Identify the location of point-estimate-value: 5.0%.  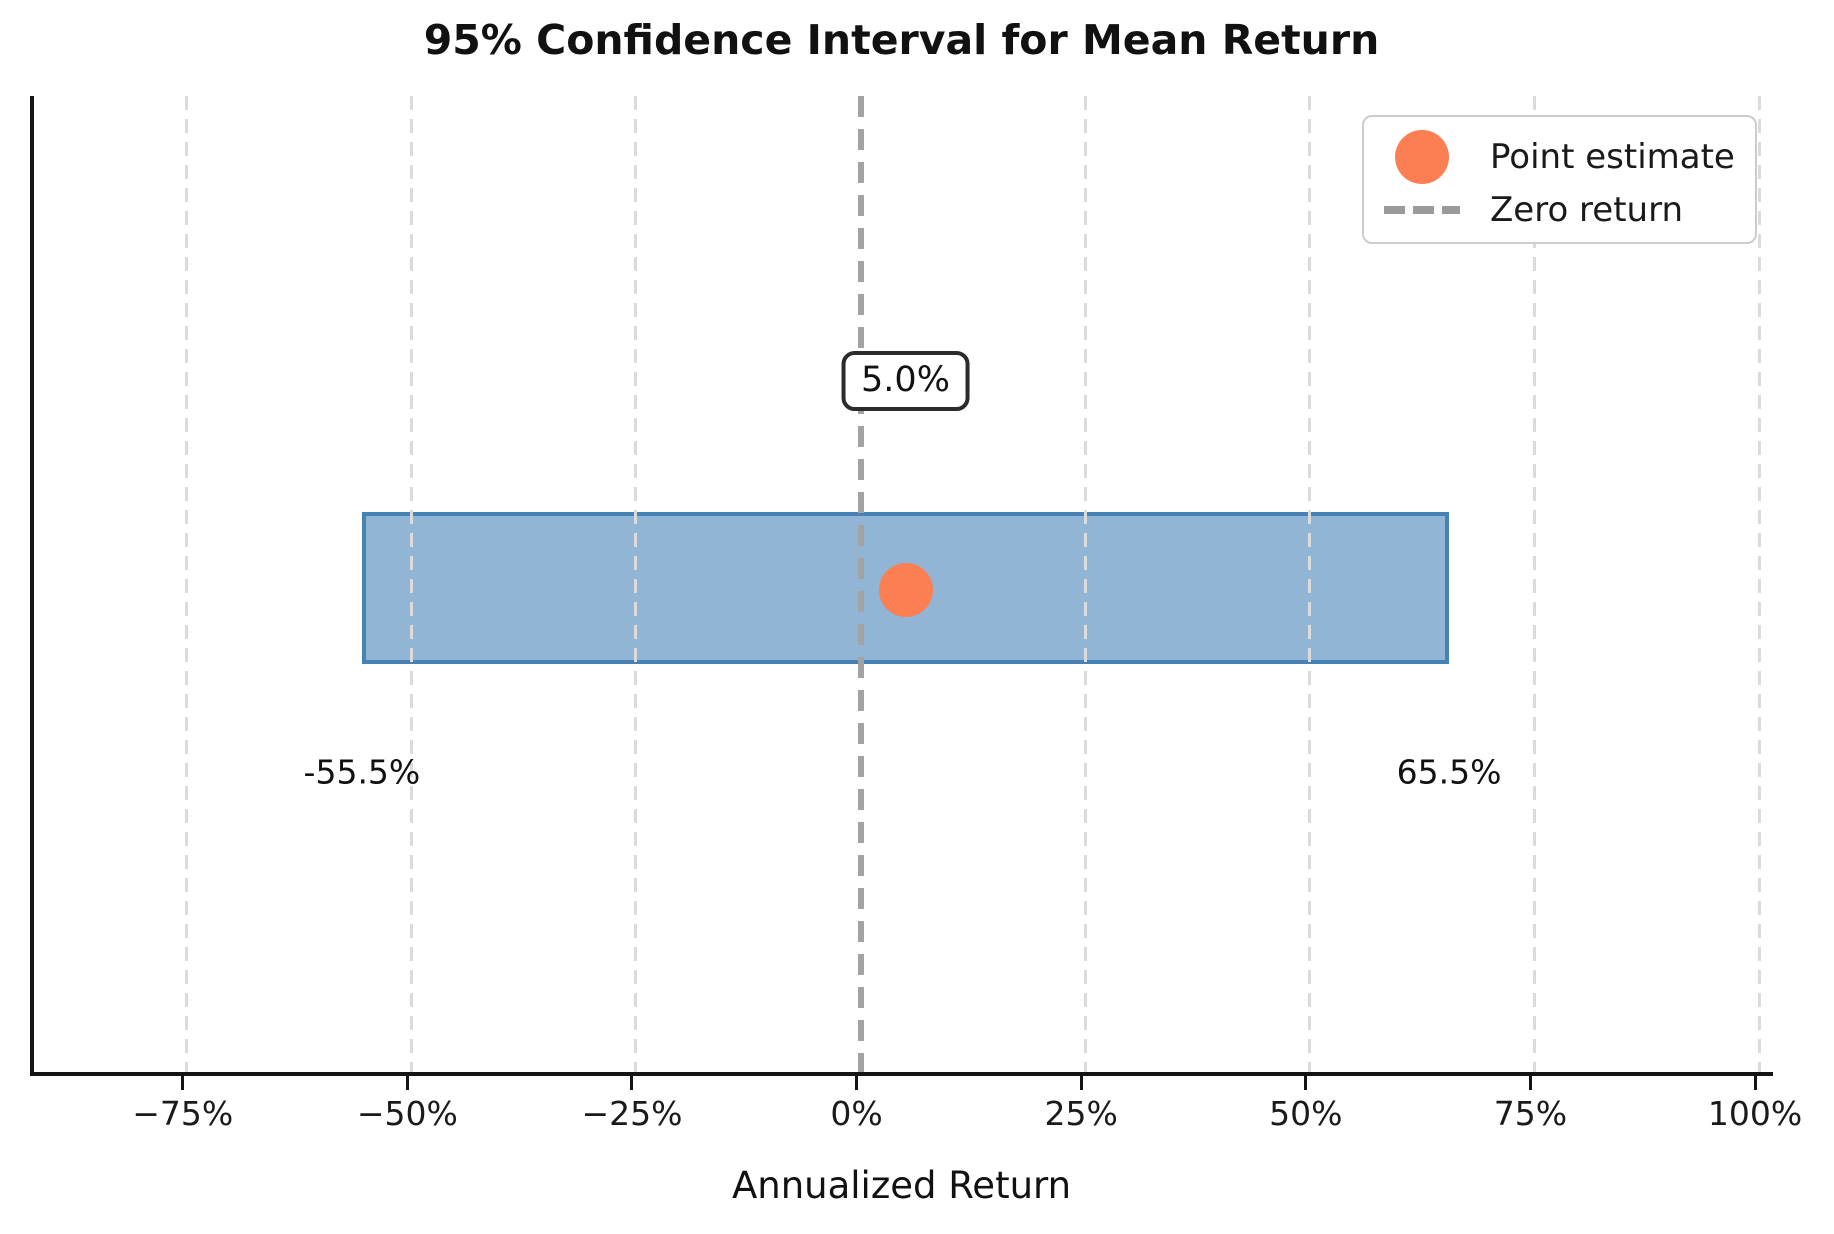
(905, 380).